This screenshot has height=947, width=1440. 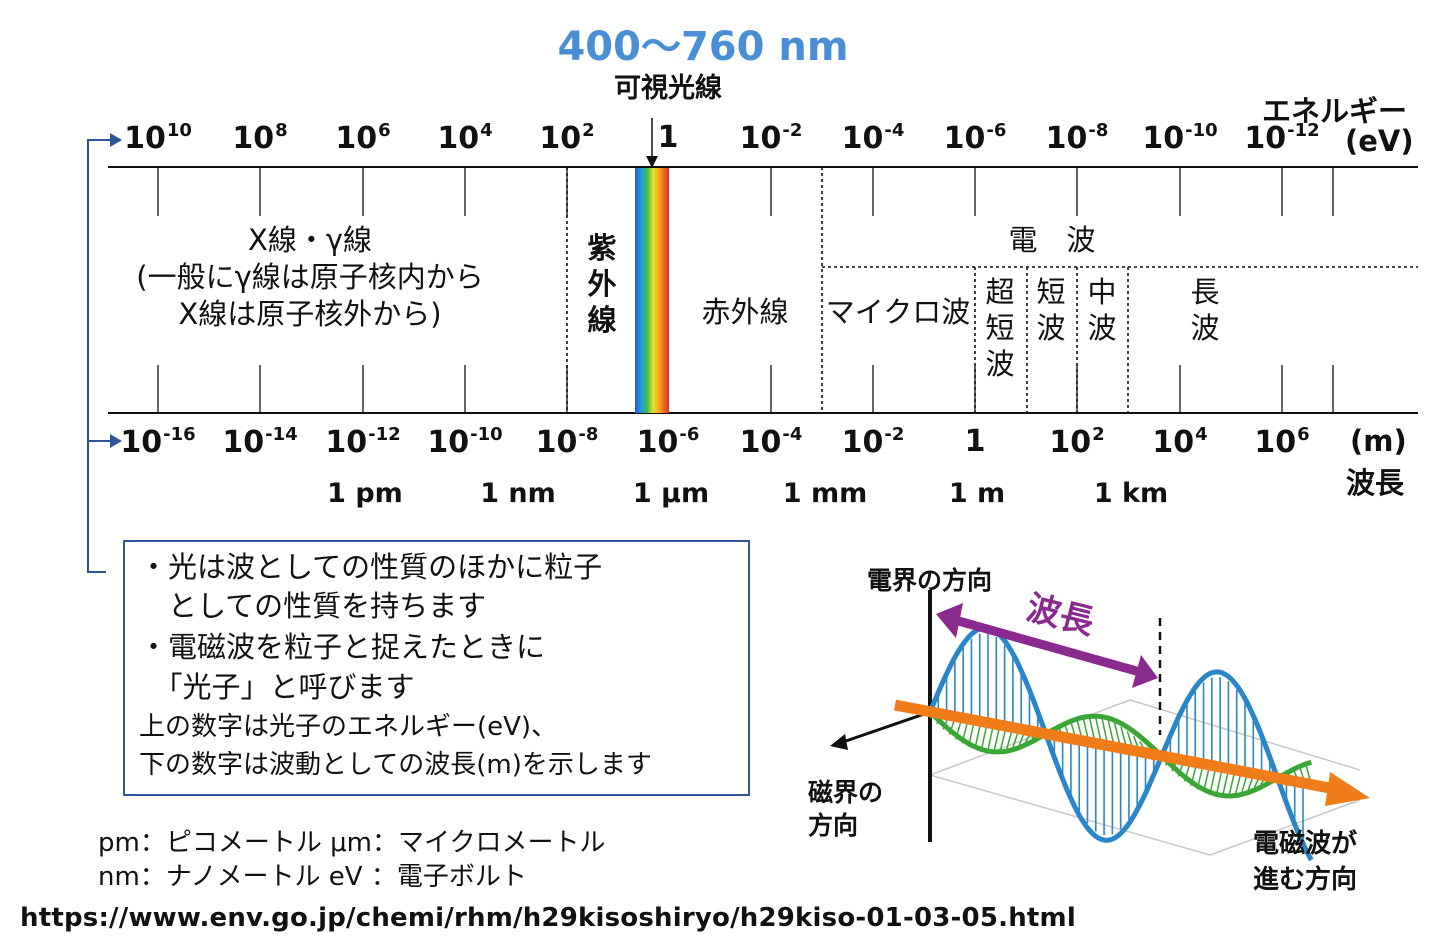 What do you see at coordinates (363, 138) in the screenshot?
I see `energy-tick-label: 106` at bounding box center [363, 138].